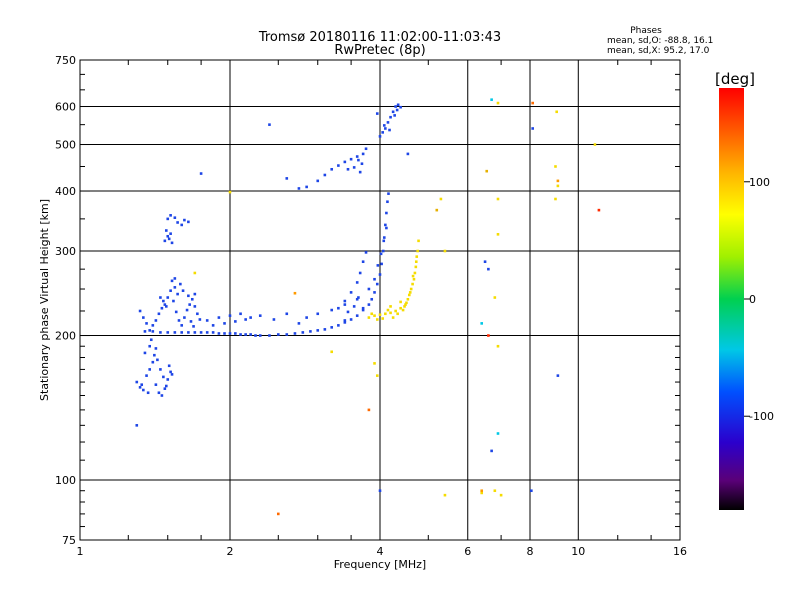 This screenshot has height=600, width=800. Describe the element at coordinates (761, 416) in the screenshot. I see `colorbar-tick-label: -100` at that location.